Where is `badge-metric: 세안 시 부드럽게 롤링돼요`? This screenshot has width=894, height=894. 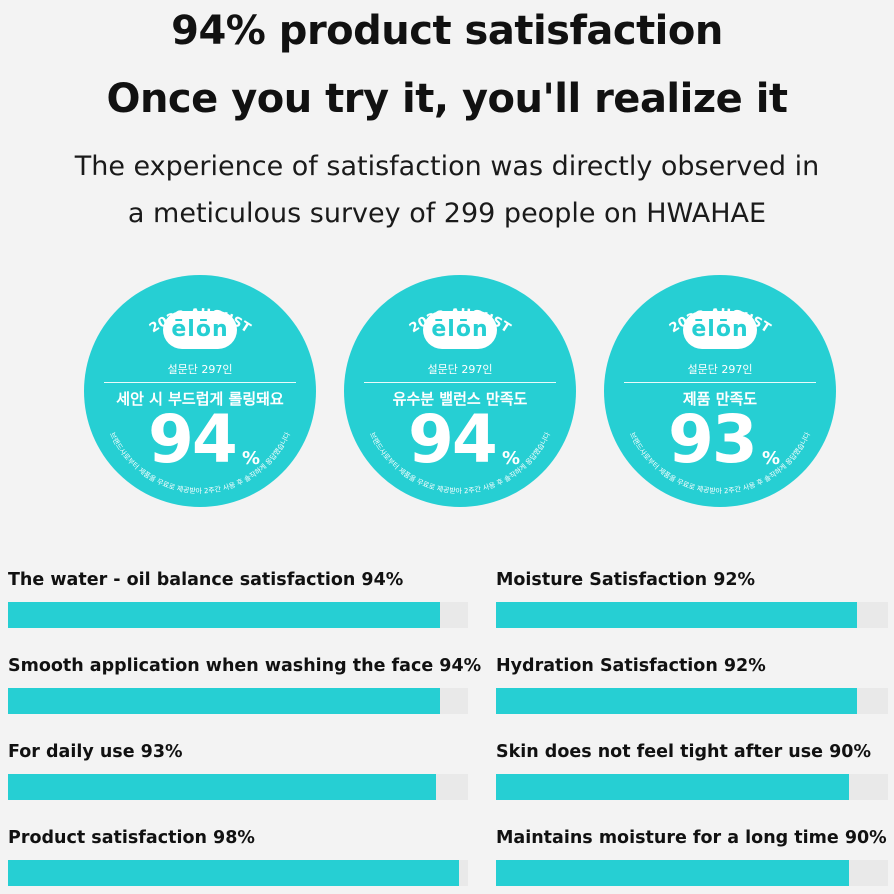 badge-metric: 세안 시 부드럽게 롤링돼요 is located at coordinates (200, 399).